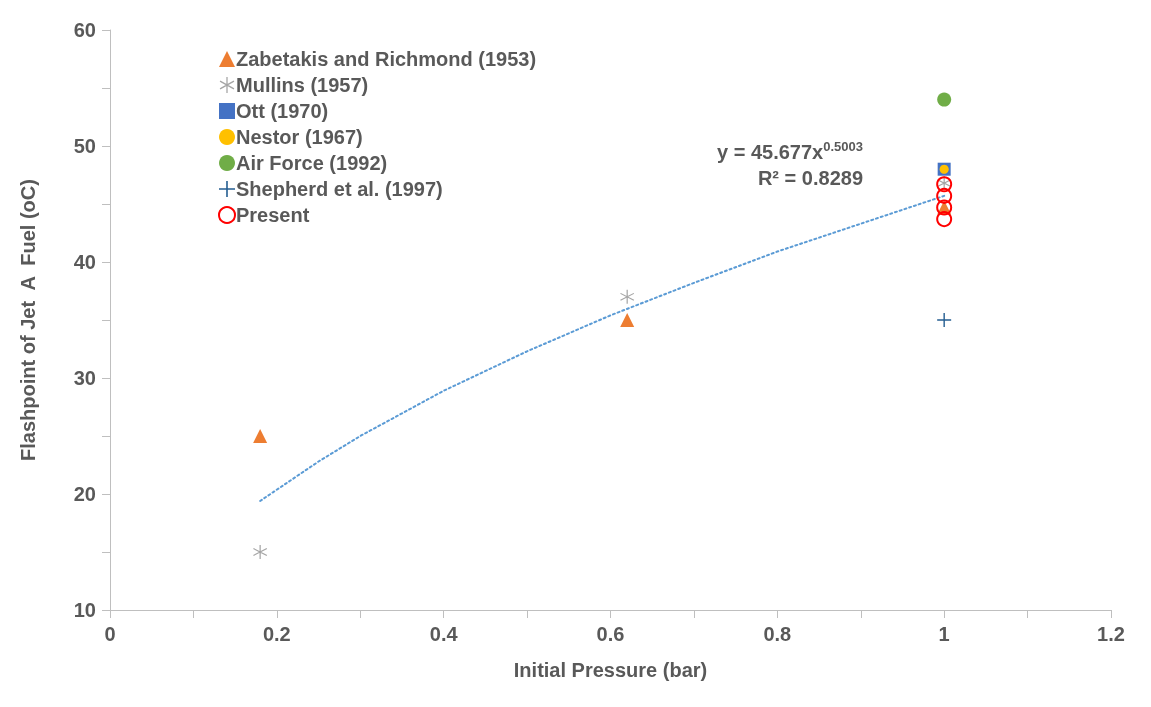 This screenshot has height=707, width=1151. What do you see at coordinates (302, 85) in the screenshot?
I see `legend-label: Mullins (1957)` at bounding box center [302, 85].